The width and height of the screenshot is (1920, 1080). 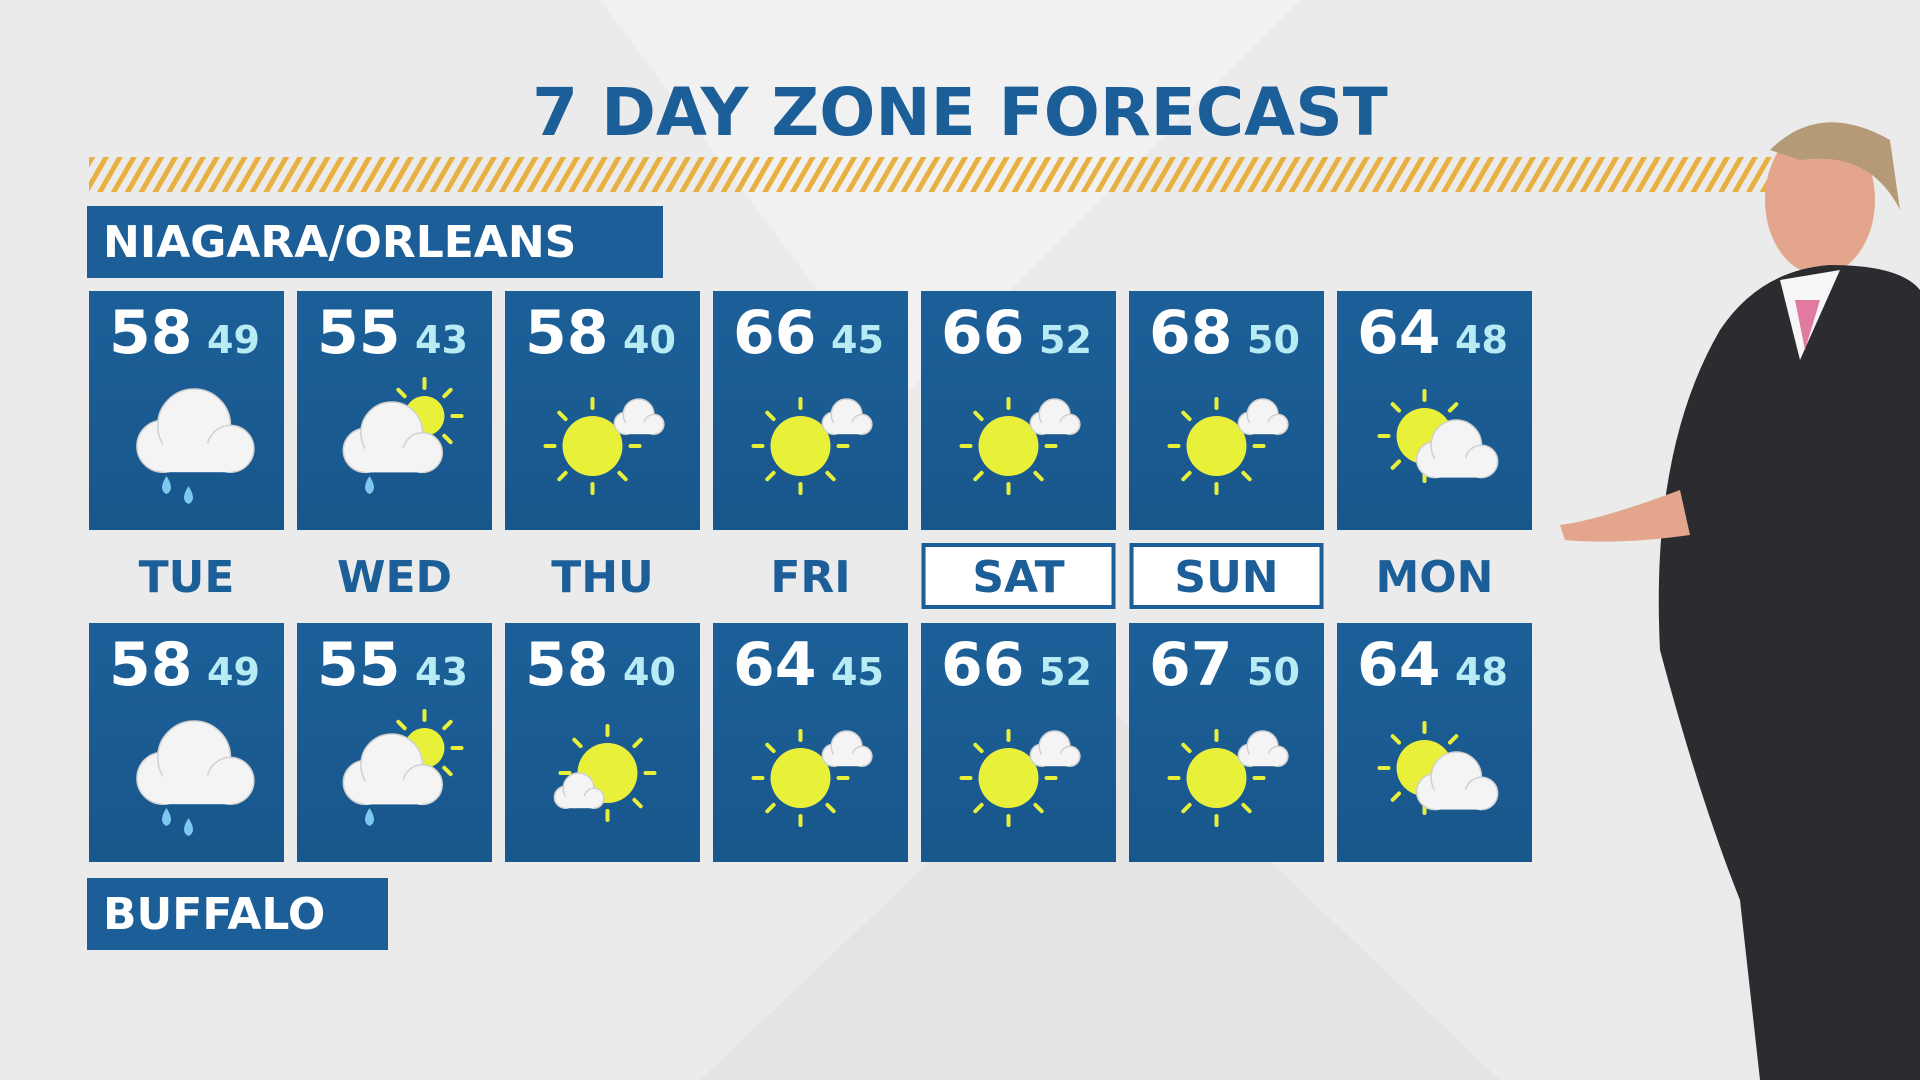 I want to click on day-card: 64 45, so click(x=810, y=742).